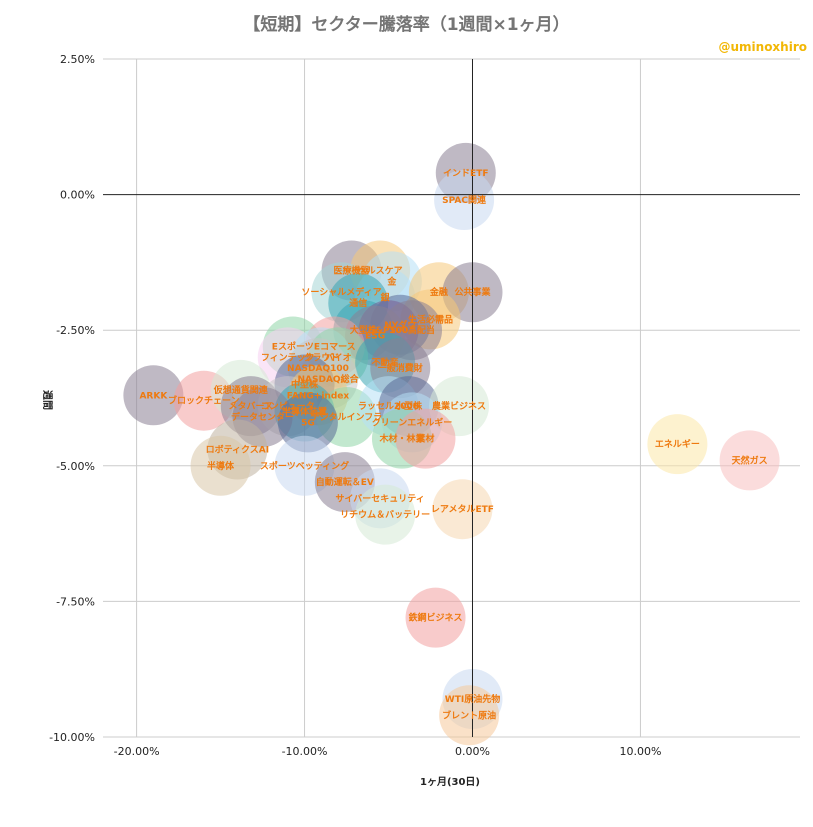  I want to click on data-point-label: 農業ビジネス, so click(459, 406).